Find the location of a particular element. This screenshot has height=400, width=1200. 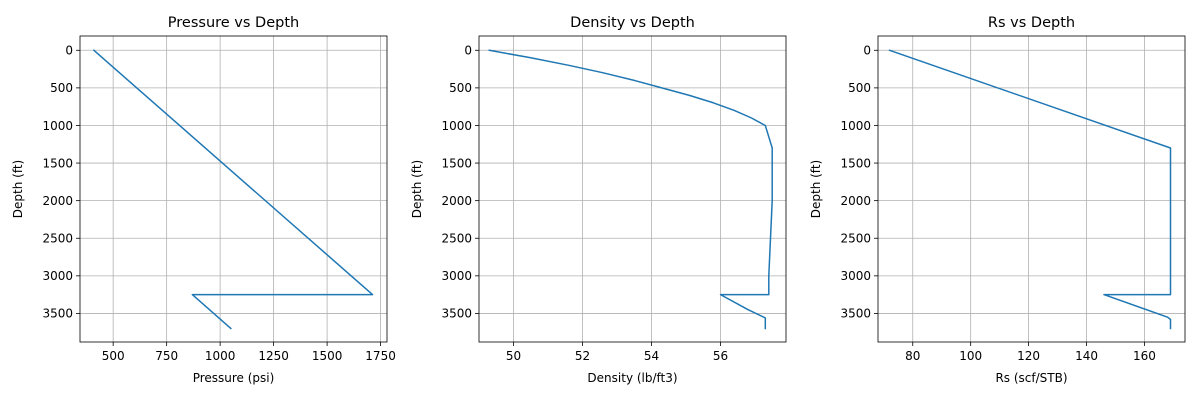

x-tick-label: 50 is located at coordinates (513, 356).